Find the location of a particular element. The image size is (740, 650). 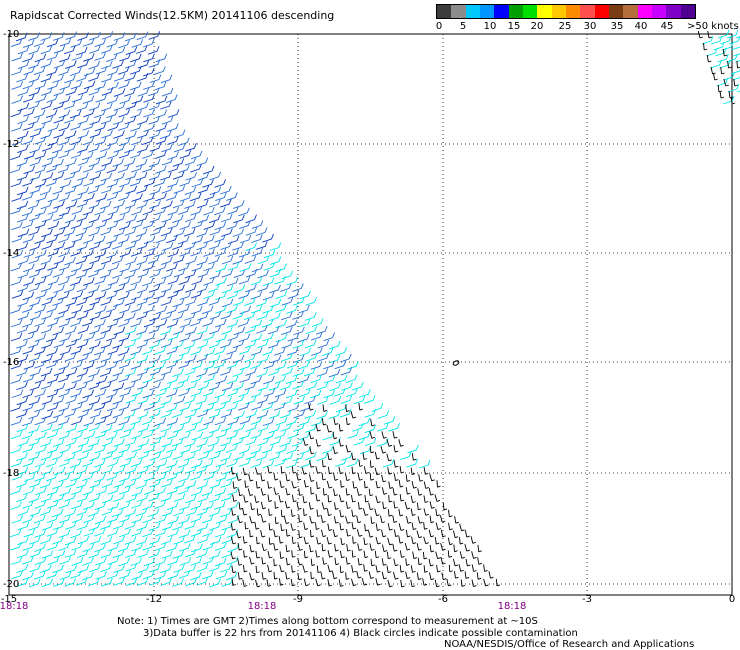

longitude-label: -3 is located at coordinates (587, 599).